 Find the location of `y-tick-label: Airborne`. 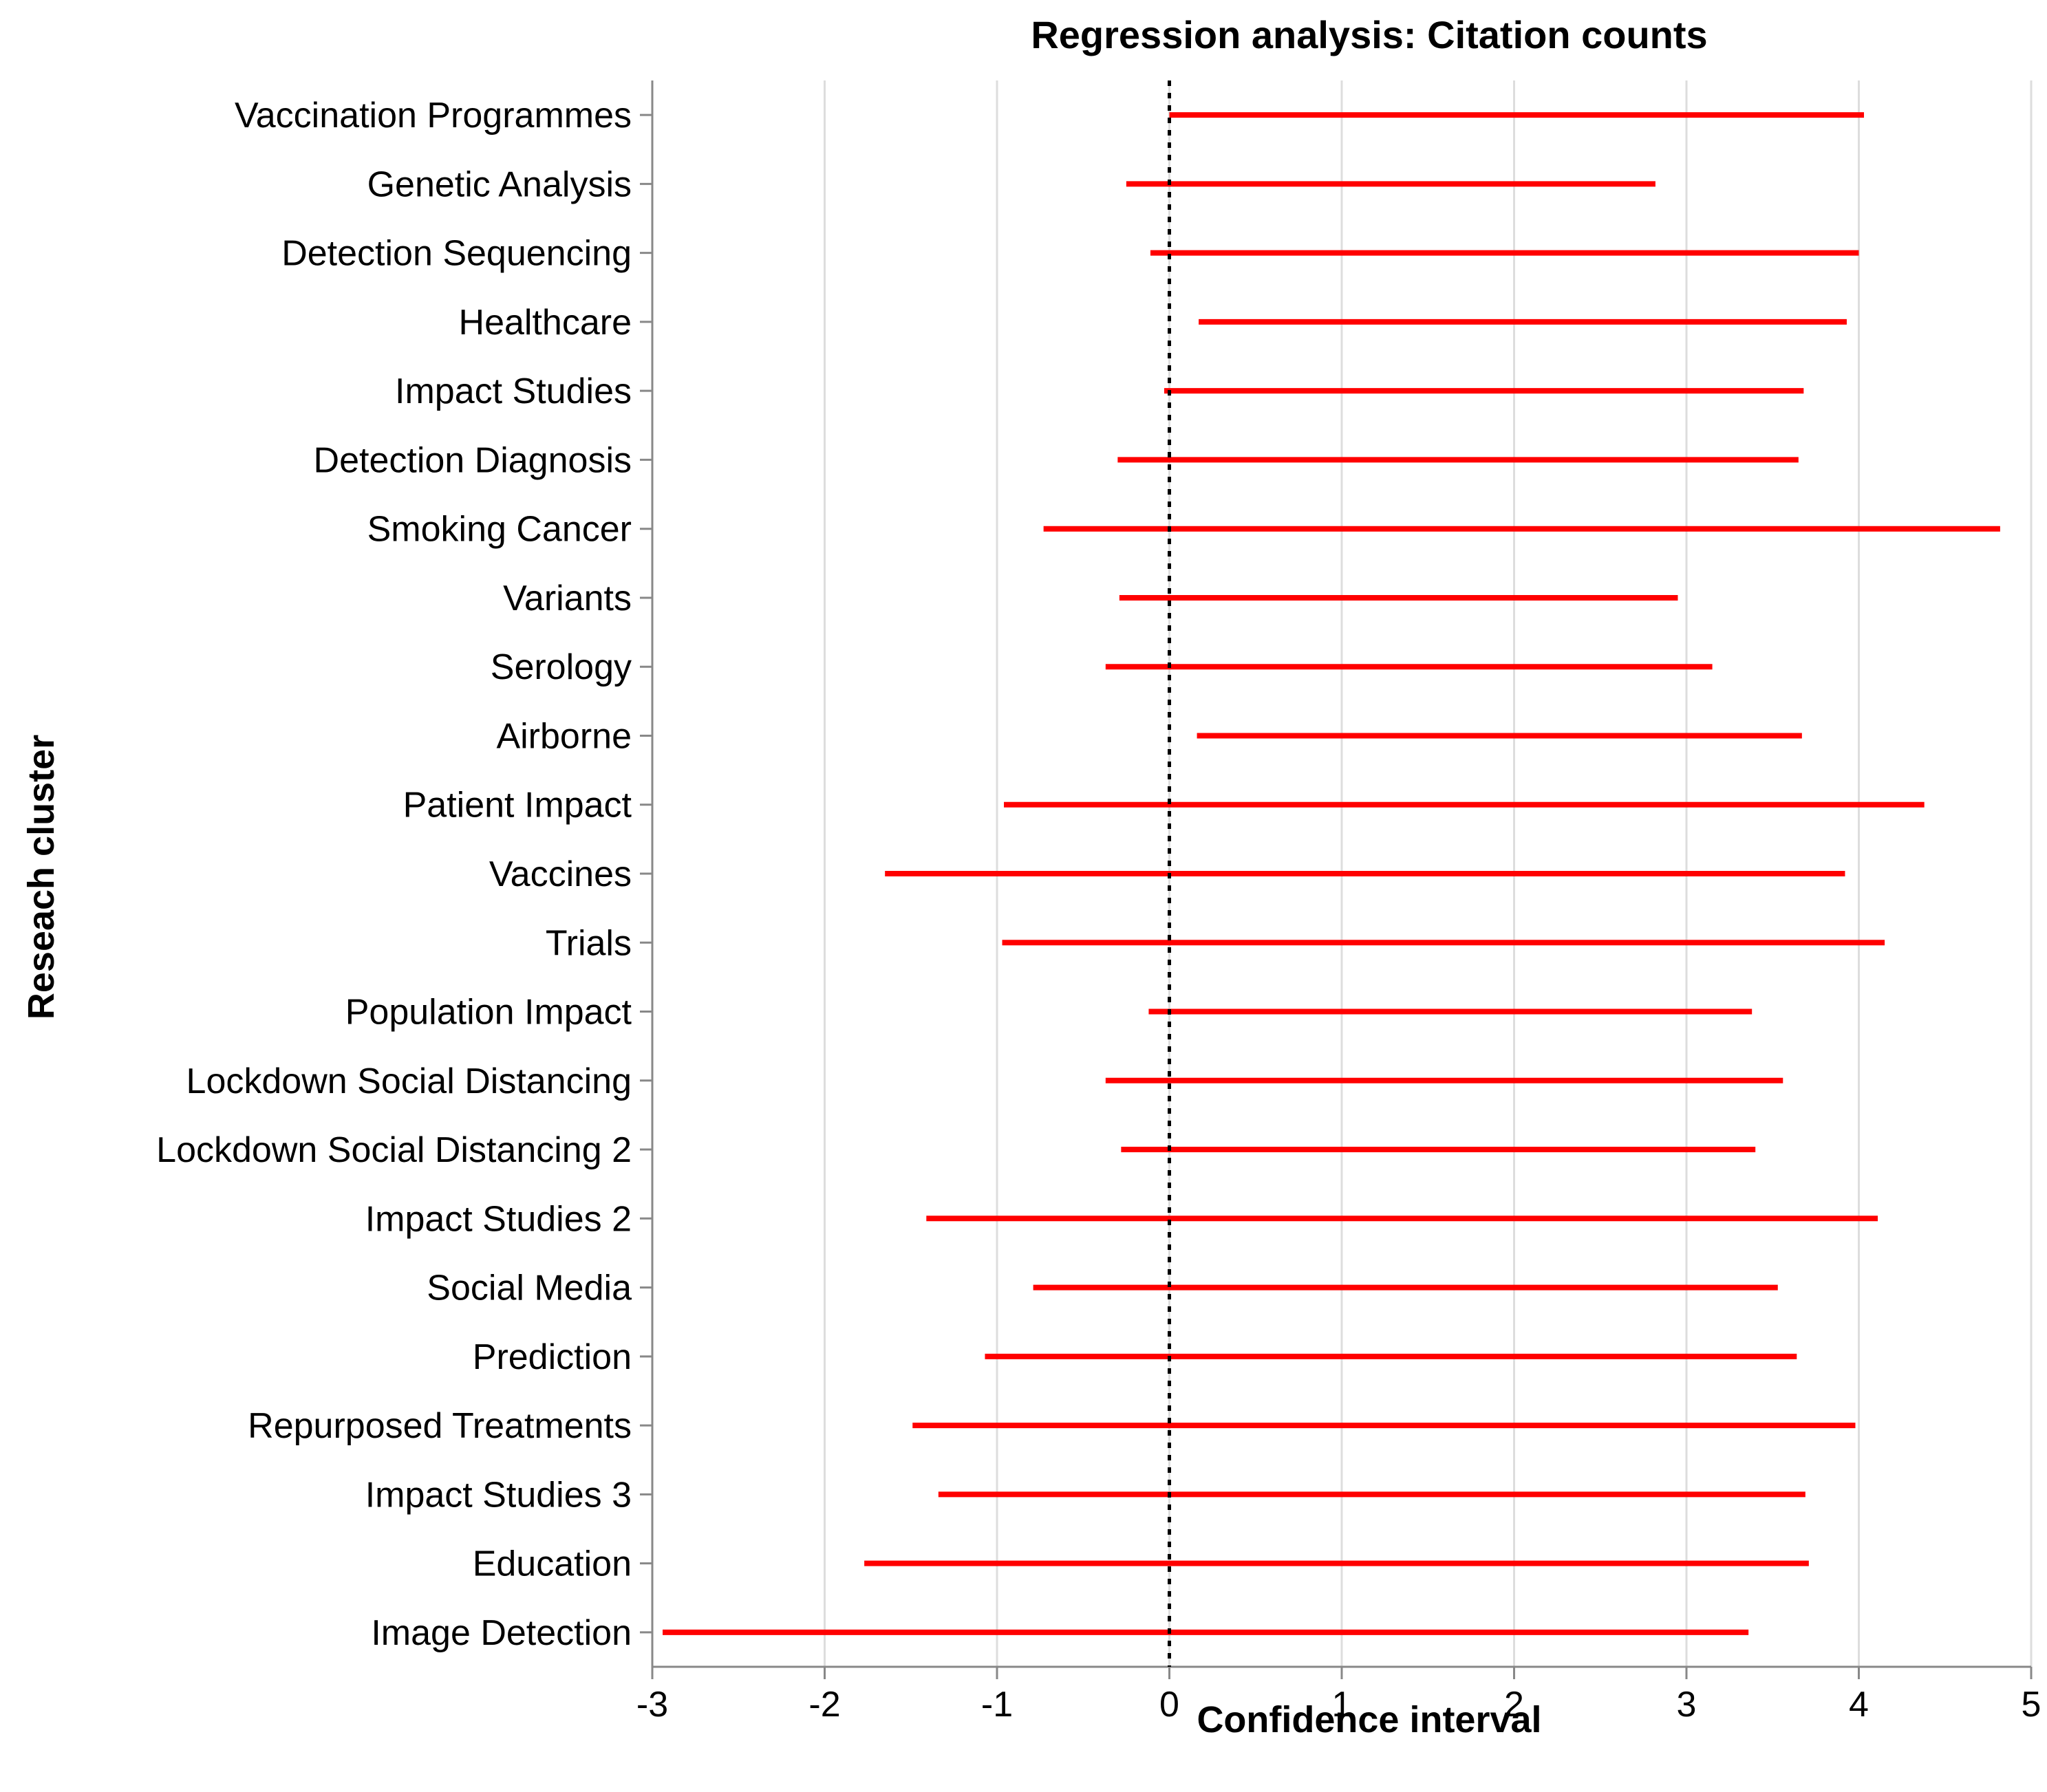

y-tick-label: Airborne is located at coordinates (564, 736).